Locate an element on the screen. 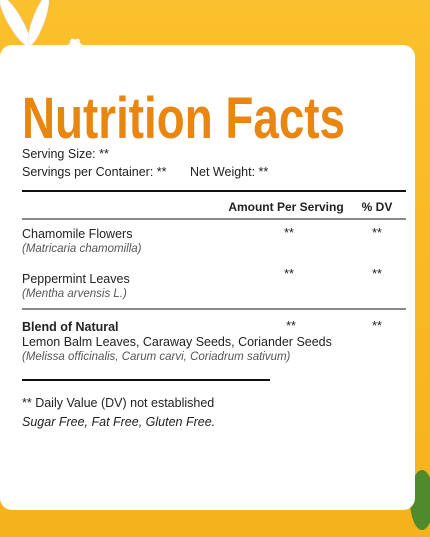  serving-size: Serving Size: ** is located at coordinates (65, 154).